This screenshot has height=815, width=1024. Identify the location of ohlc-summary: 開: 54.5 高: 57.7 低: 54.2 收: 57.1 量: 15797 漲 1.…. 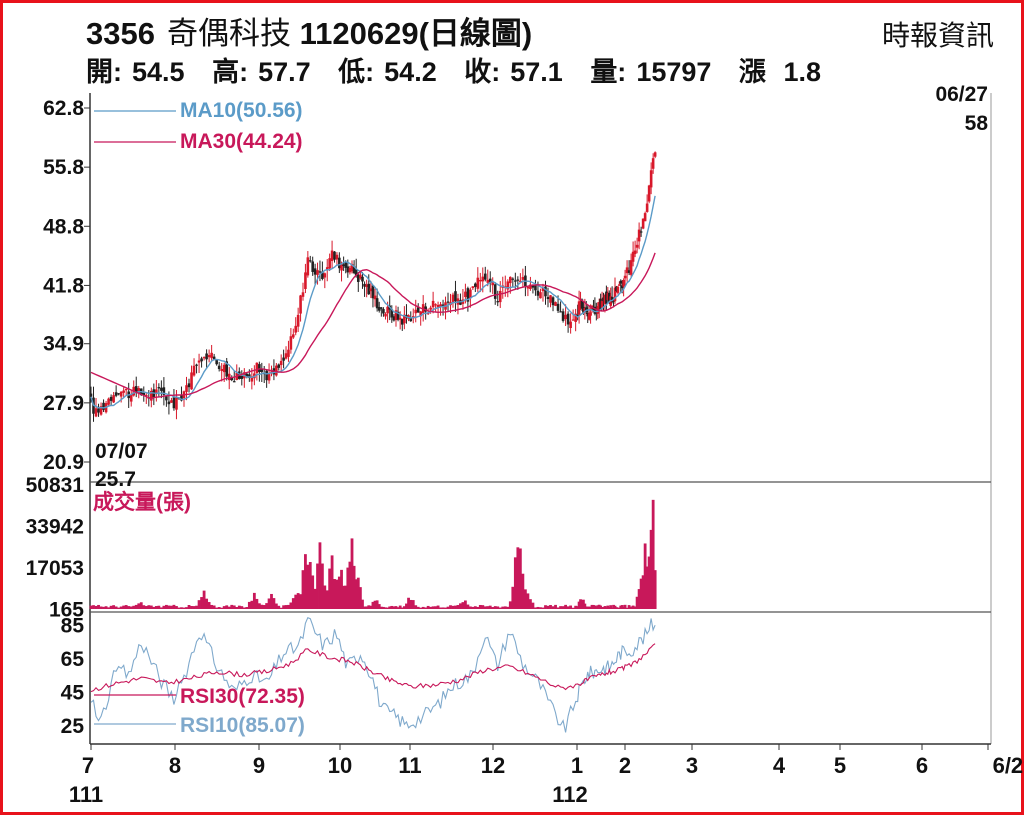
(463, 69).